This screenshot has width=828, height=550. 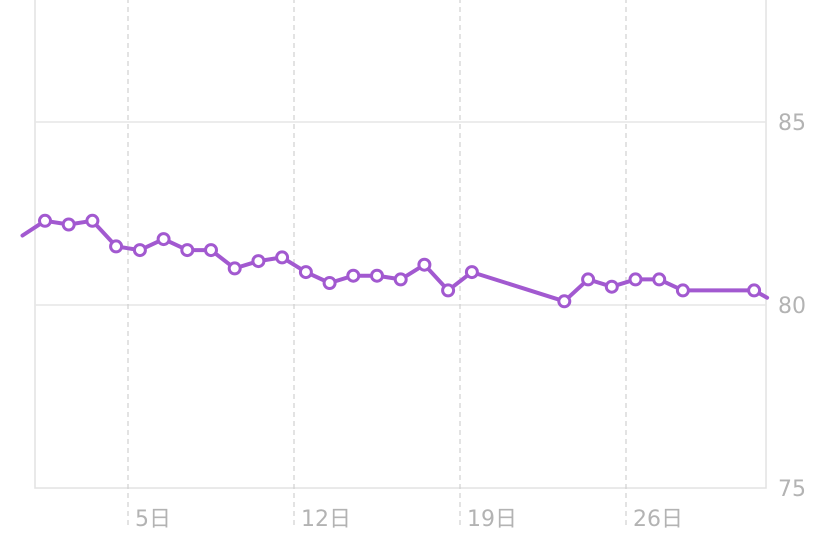 I want to click on y-axis-ticks: 85 80 75, so click(x=792, y=306).